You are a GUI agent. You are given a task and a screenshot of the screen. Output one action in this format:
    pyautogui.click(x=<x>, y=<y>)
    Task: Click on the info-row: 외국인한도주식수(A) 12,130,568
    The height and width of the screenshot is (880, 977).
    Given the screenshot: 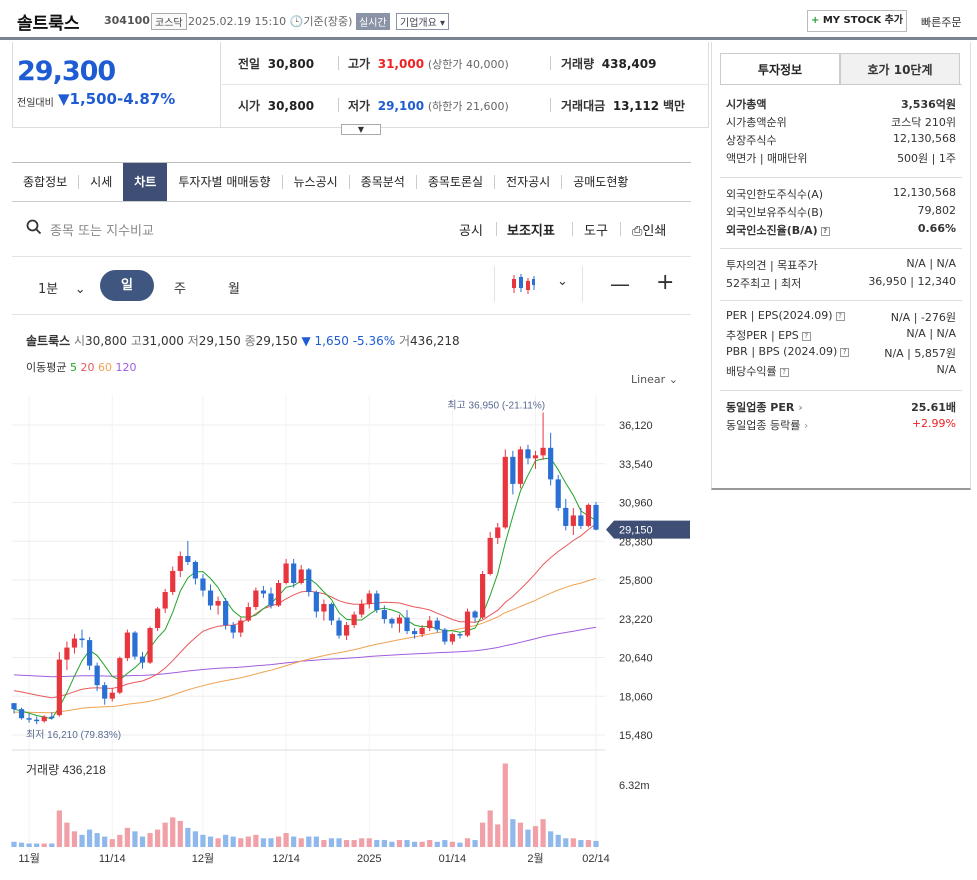 What is the action you would take?
    pyautogui.click(x=841, y=194)
    